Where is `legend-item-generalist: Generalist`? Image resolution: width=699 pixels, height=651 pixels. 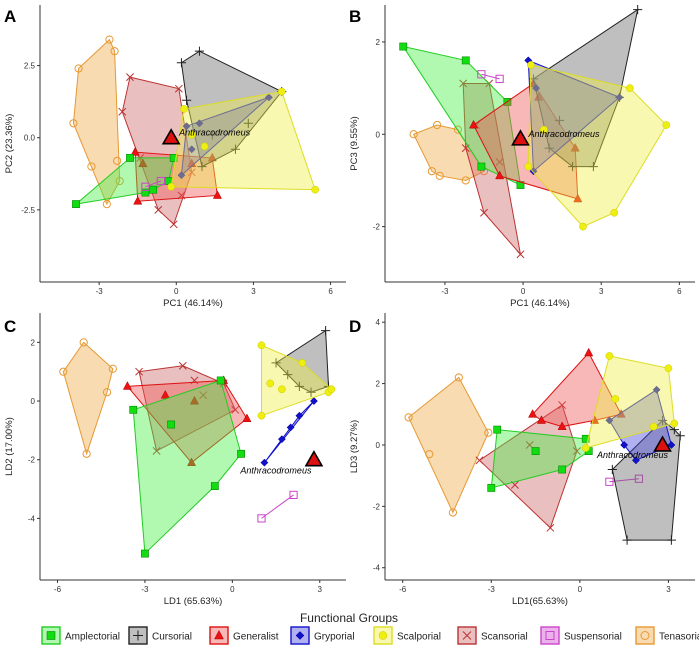 legend-item-generalist: Generalist is located at coordinates (244, 635).